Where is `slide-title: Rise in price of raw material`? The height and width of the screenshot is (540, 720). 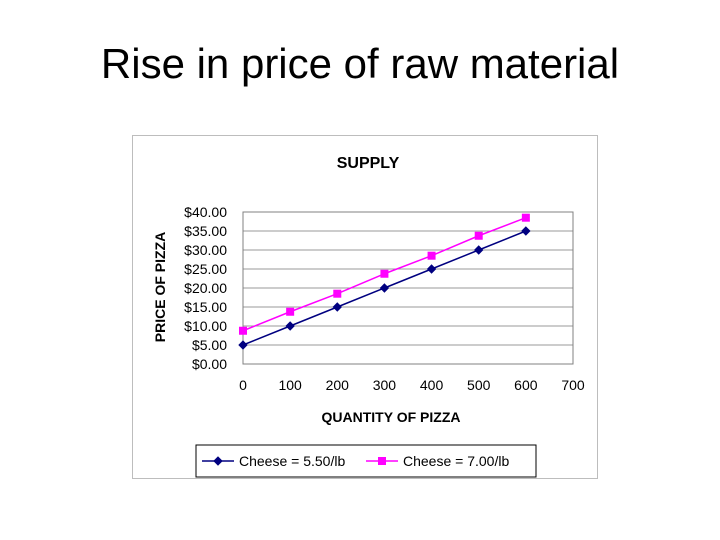 slide-title: Rise in price of raw material is located at coordinates (360, 63).